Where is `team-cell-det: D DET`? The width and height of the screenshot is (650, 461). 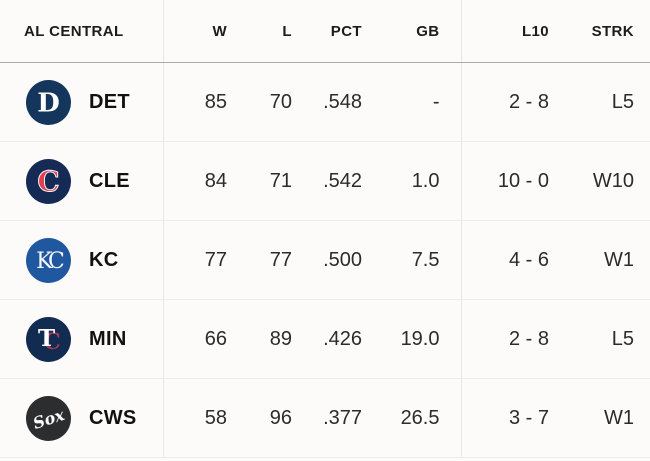
team-cell-det: D DET is located at coordinates (81, 102).